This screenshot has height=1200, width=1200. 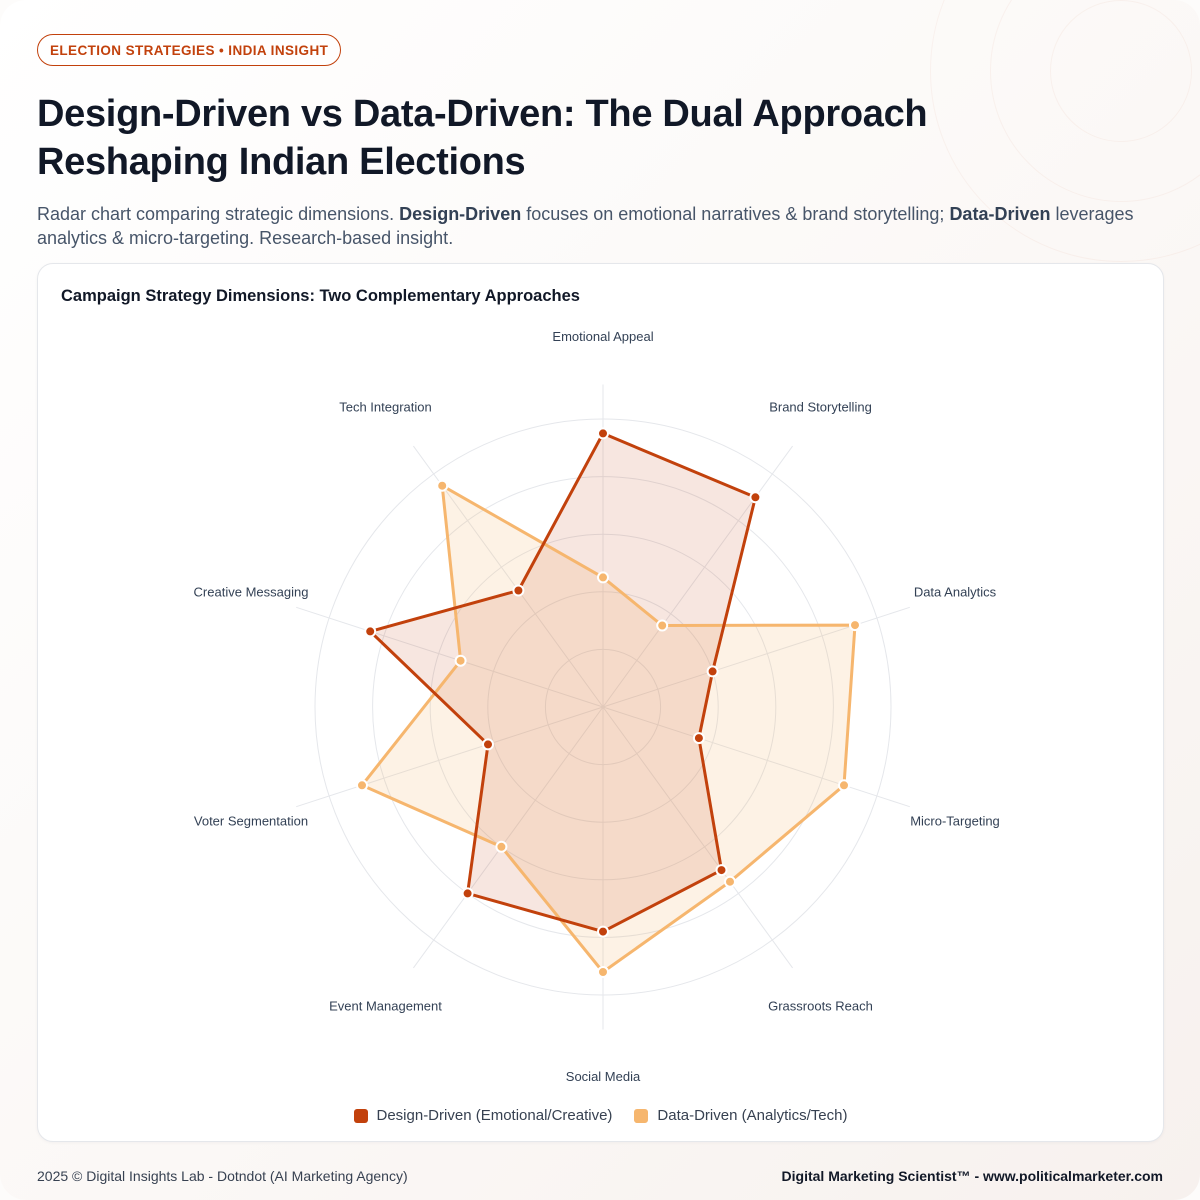 I want to click on legend-item-data: Data-Driven (Analytics/Tech), so click(x=740, y=1115).